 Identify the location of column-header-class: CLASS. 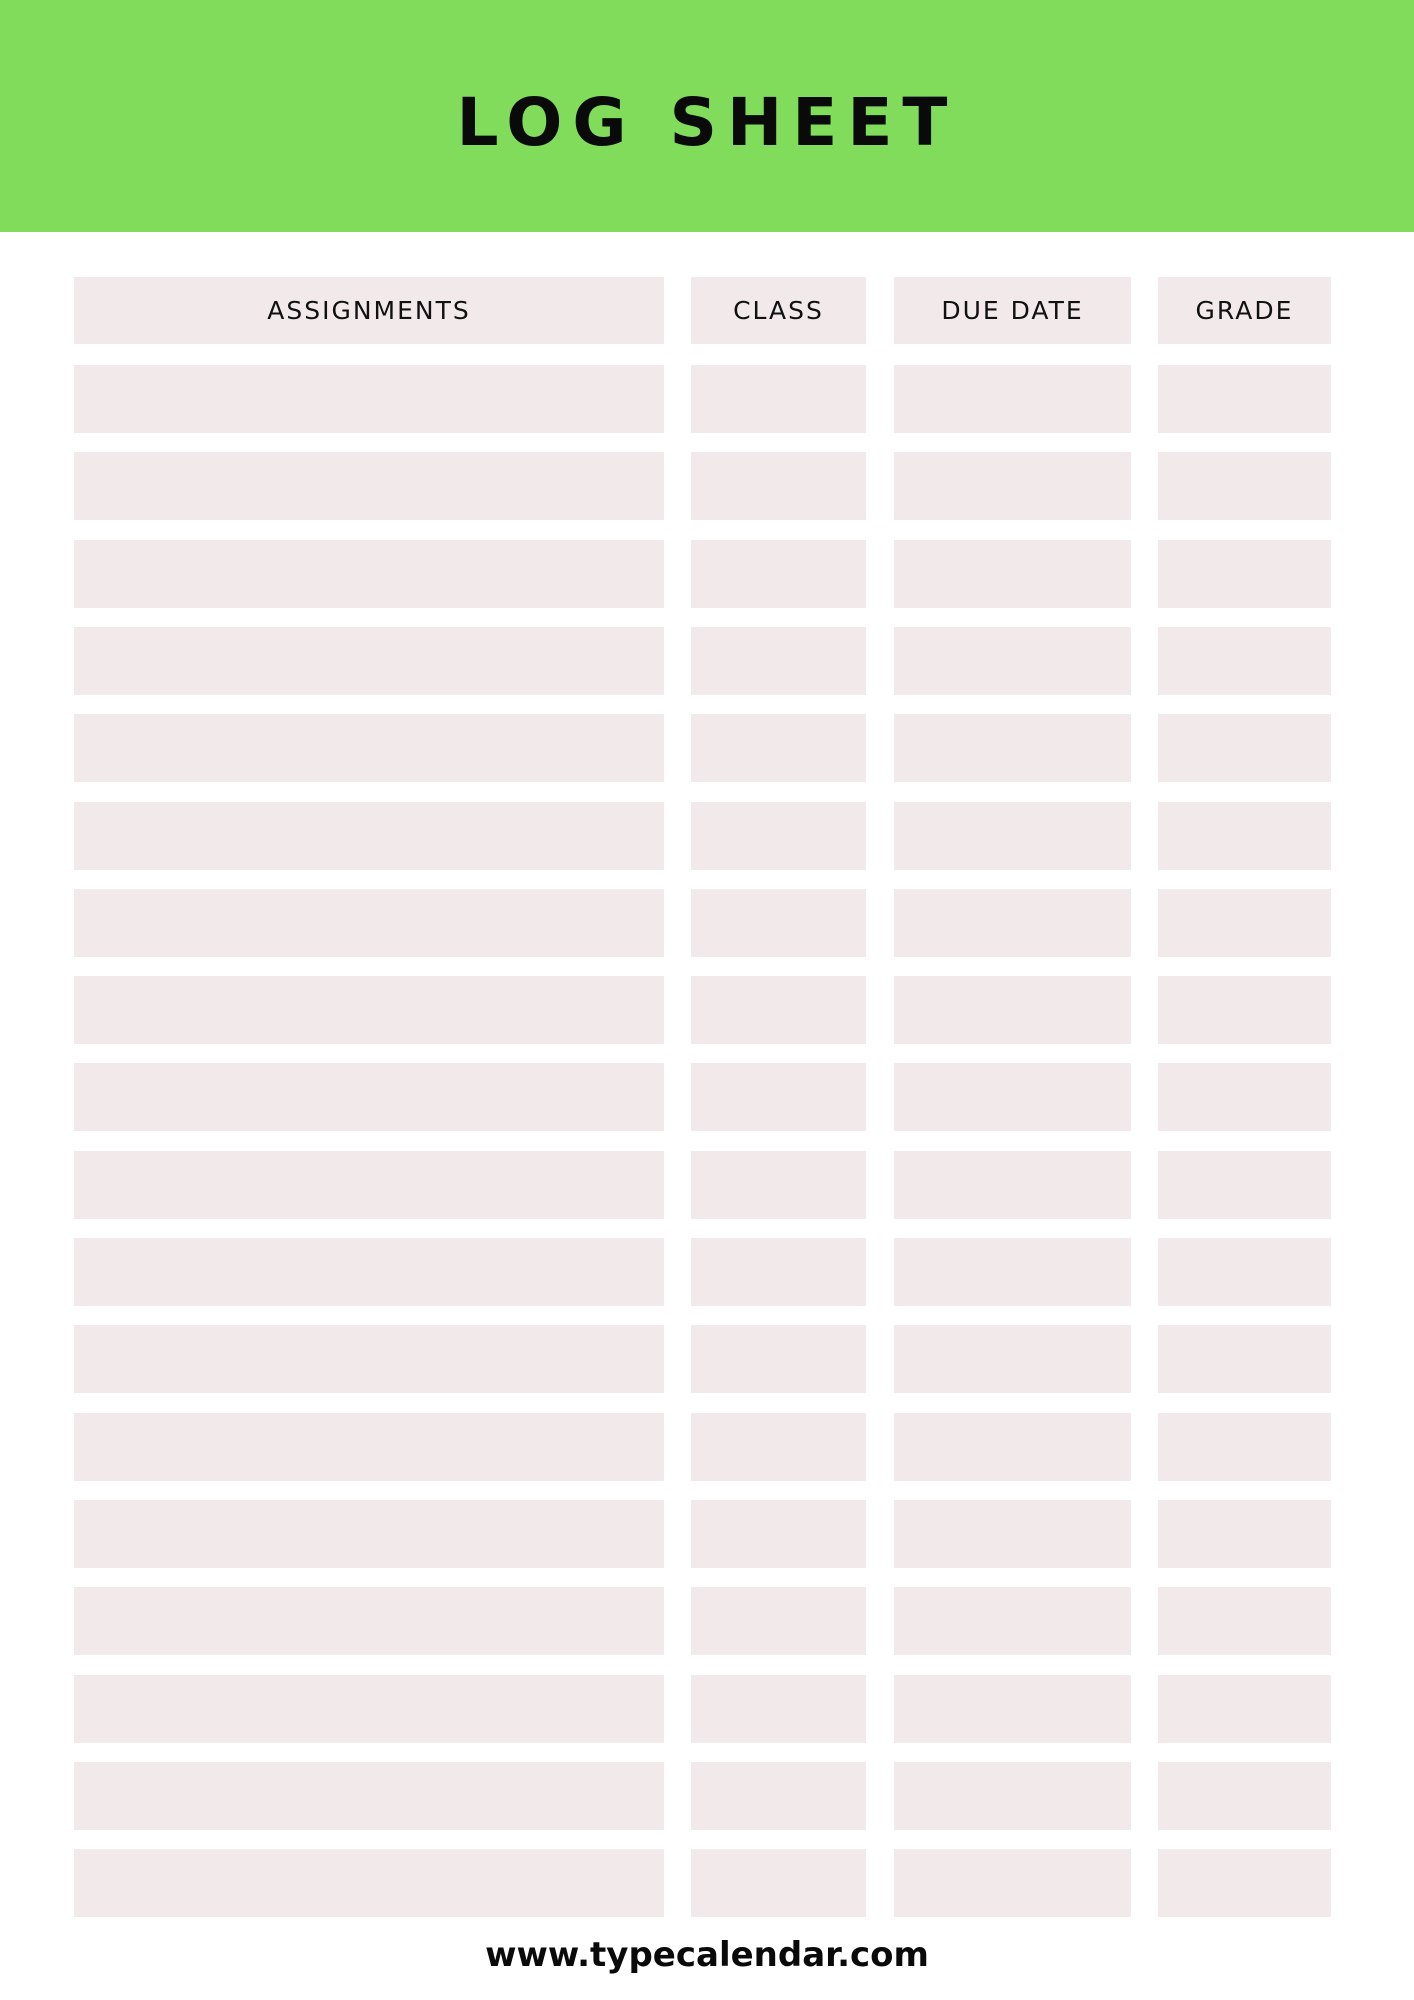
(778, 310).